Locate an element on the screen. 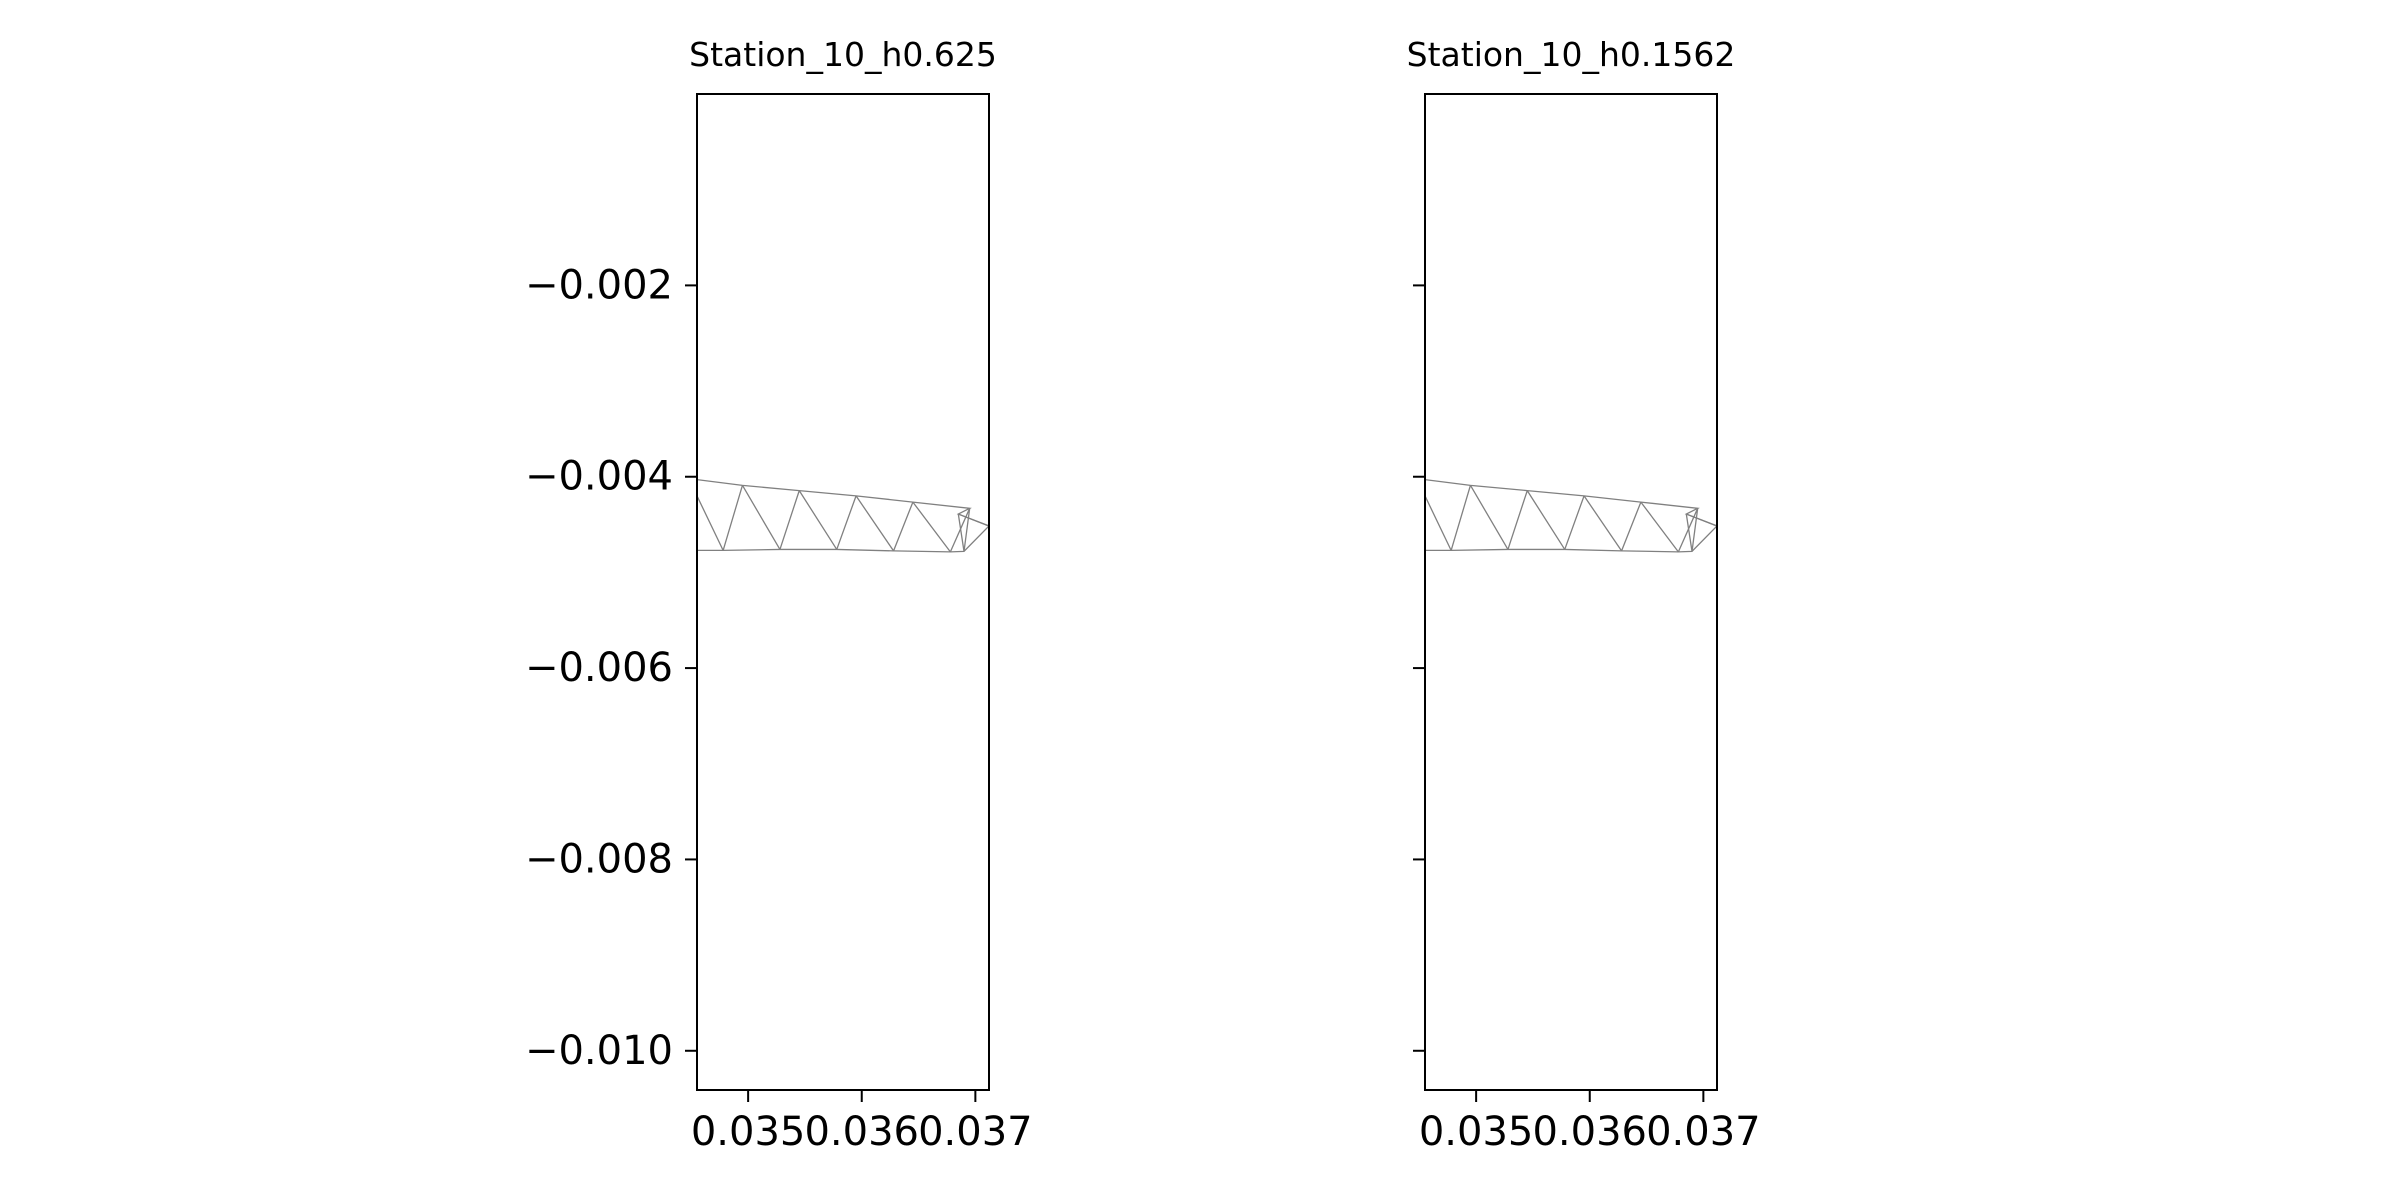  y-tick-label: −0.006 is located at coordinates (599, 668).